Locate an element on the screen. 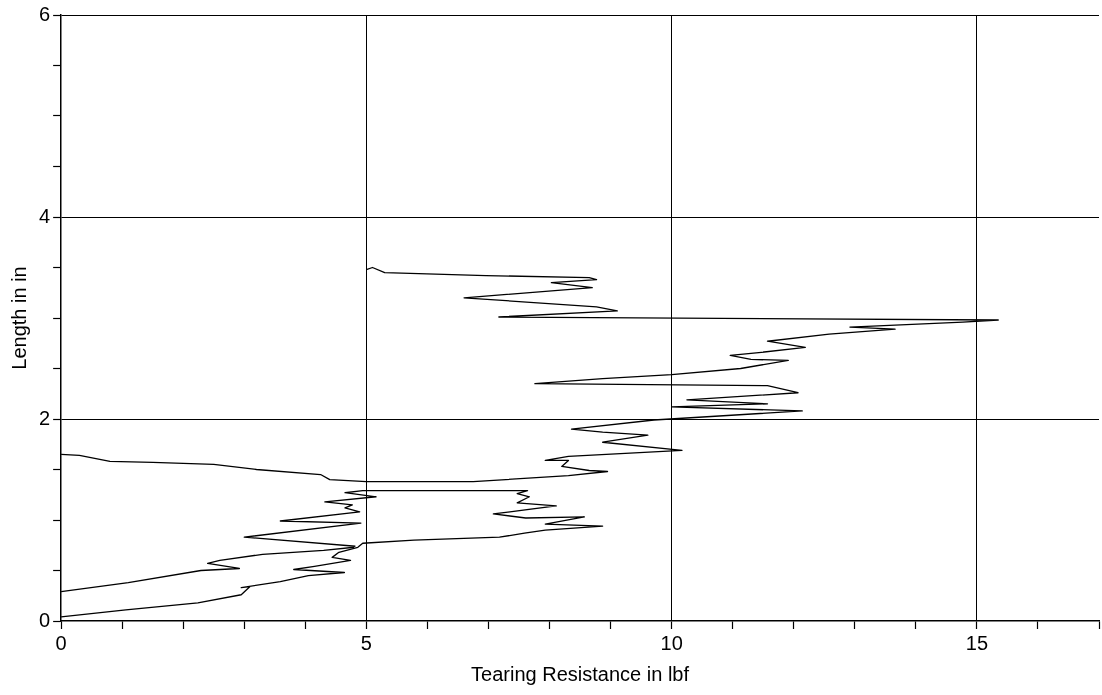 This screenshot has width=1102, height=695. x-tick-label: 5 is located at coordinates (366, 642).